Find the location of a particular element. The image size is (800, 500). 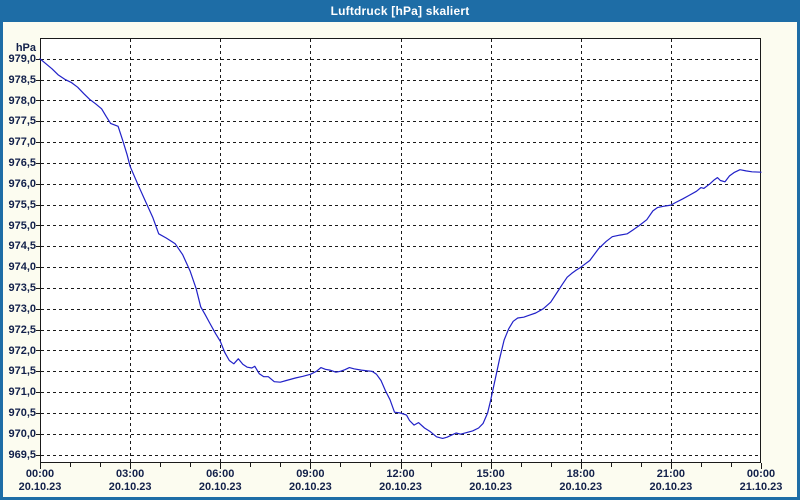

window-title: Luftdruck [hPa] skaliert is located at coordinates (400, 11).